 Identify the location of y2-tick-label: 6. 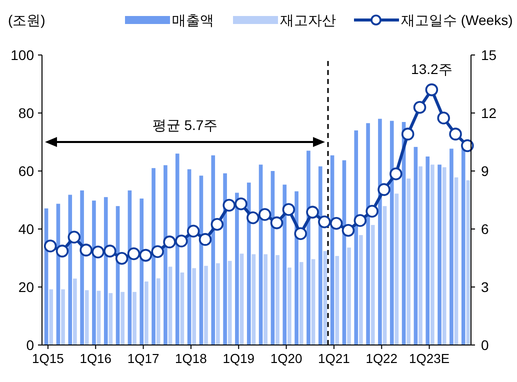
(485, 229).